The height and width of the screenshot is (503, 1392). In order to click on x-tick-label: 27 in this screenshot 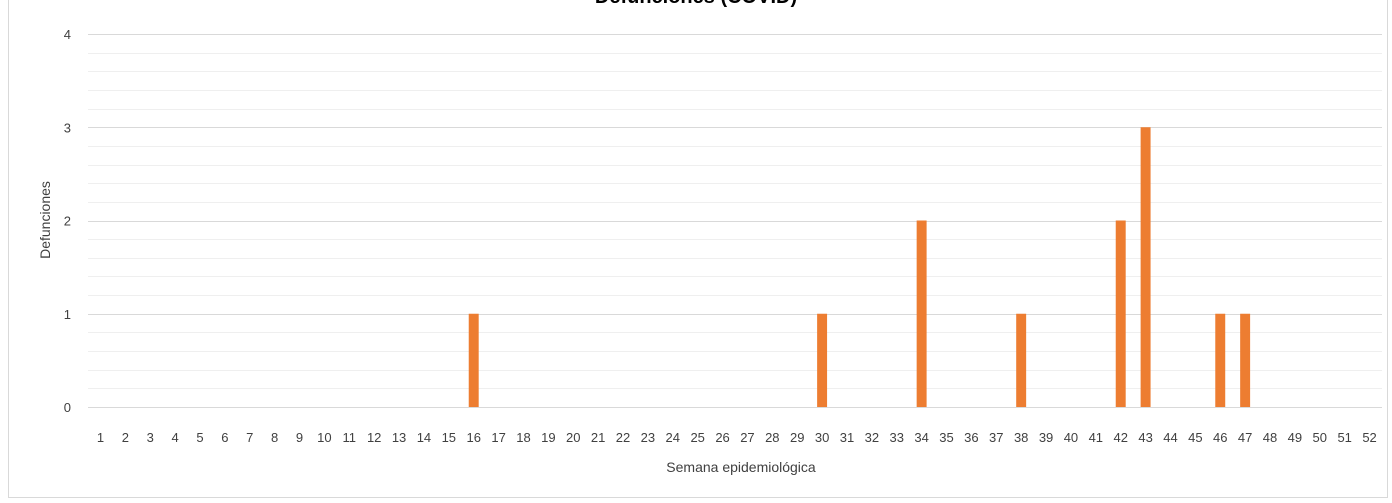, I will do `click(747, 437)`.